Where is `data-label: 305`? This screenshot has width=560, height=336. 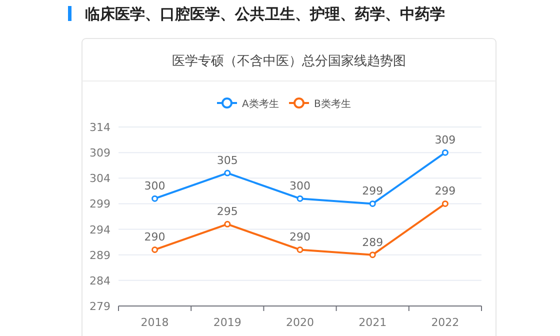 data-label: 305 is located at coordinates (227, 161).